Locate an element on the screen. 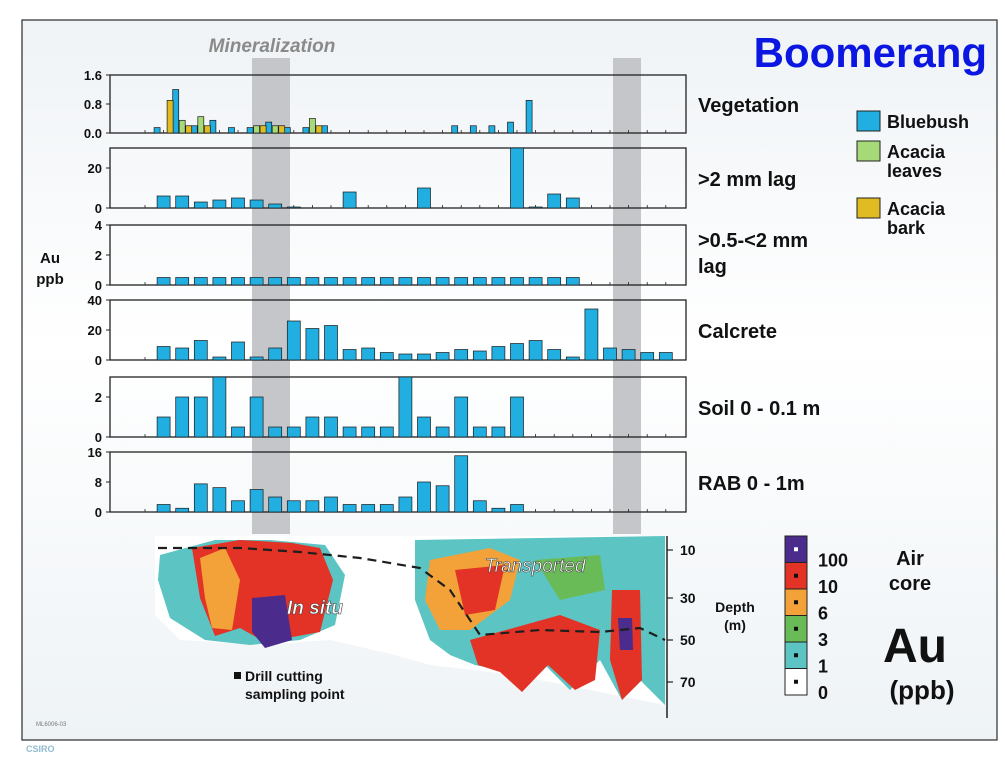  panel-1: 0.0 0.8 1.6 Vegetation is located at coordinates (441, 104).